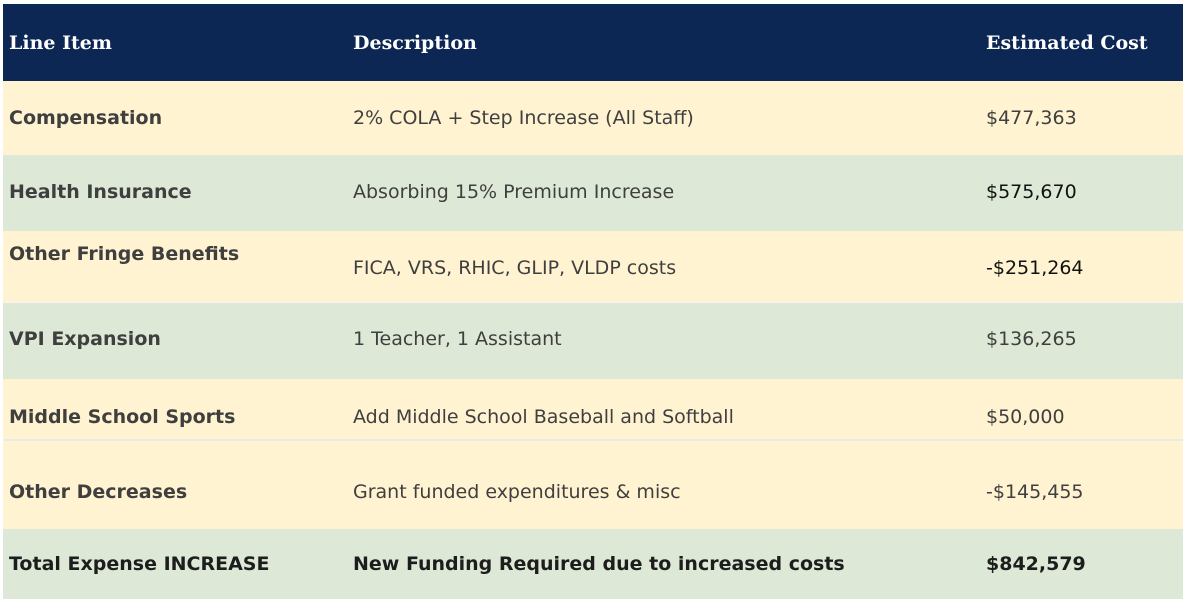 This screenshot has width=1186, height=612. I want to click on row-line-item: Health Insurance, so click(100, 192).